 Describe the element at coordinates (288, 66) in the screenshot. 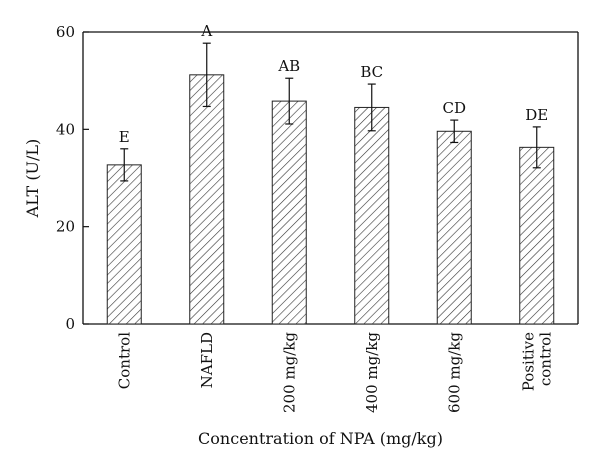

I see `significance-label: AB` at that location.